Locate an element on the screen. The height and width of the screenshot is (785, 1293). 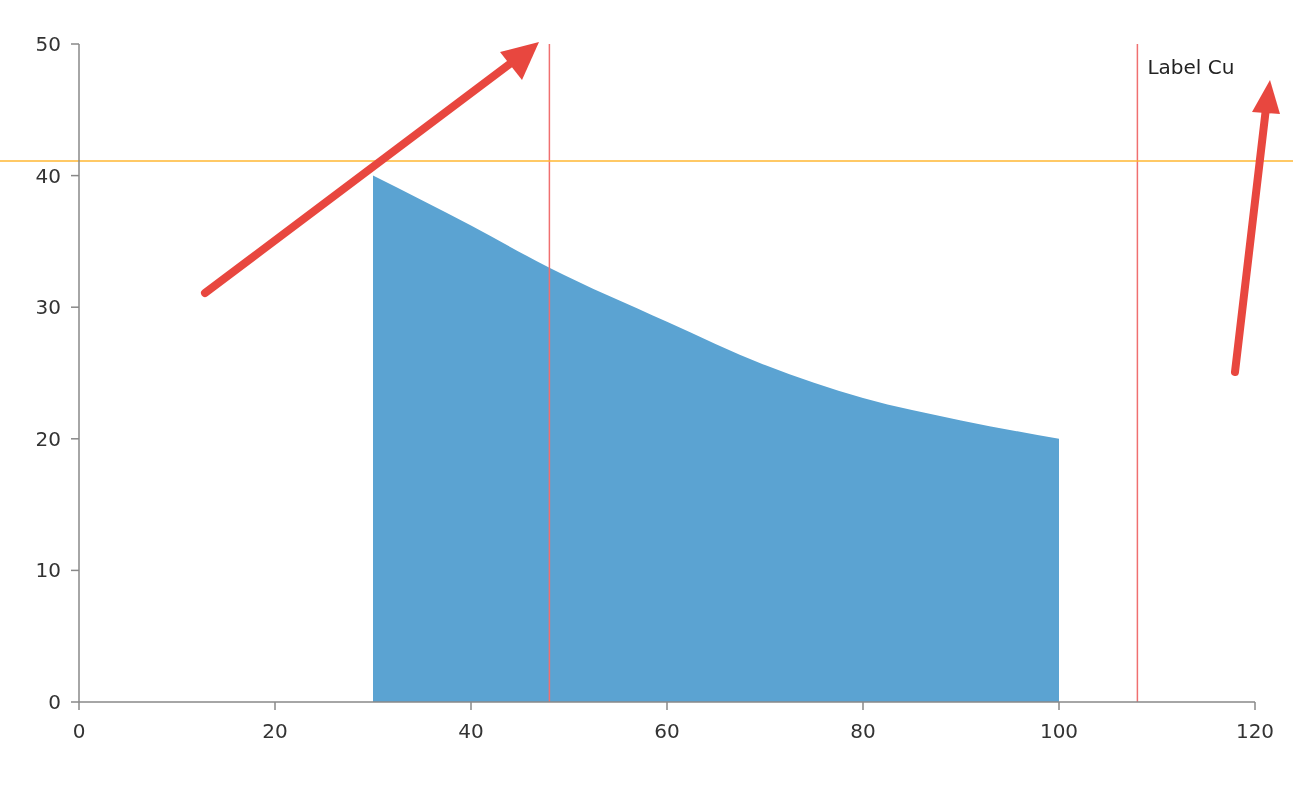
y-tick-label: 10 is located at coordinates (48, 570).